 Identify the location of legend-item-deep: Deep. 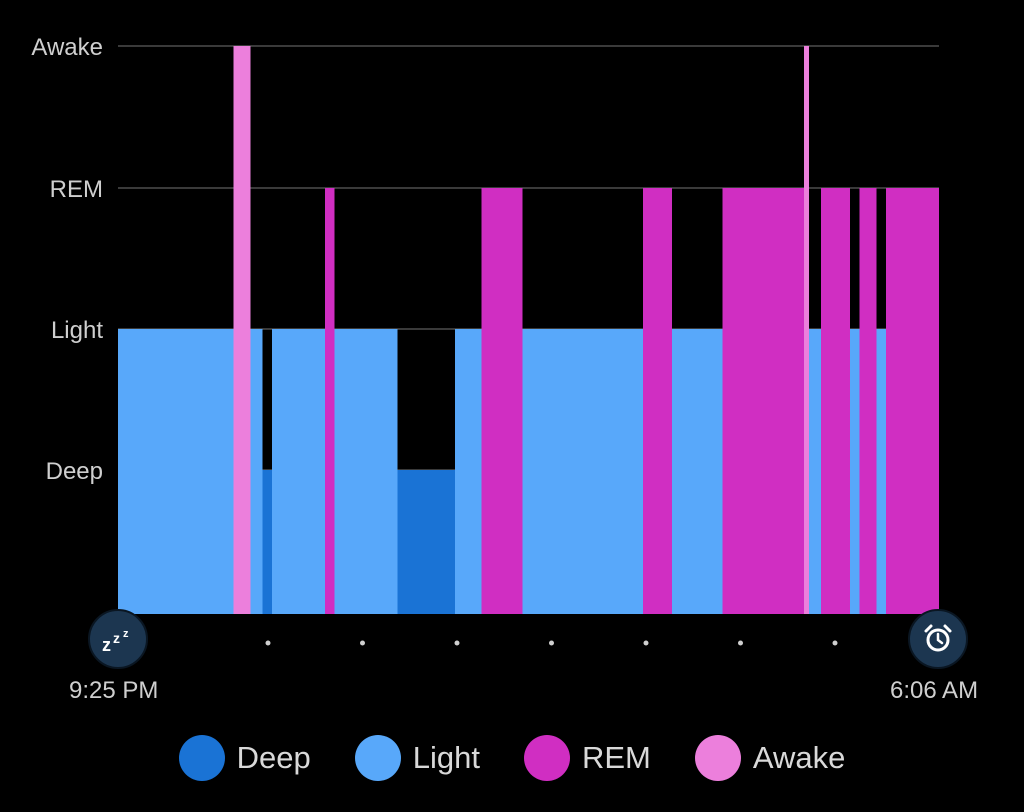
(244, 758).